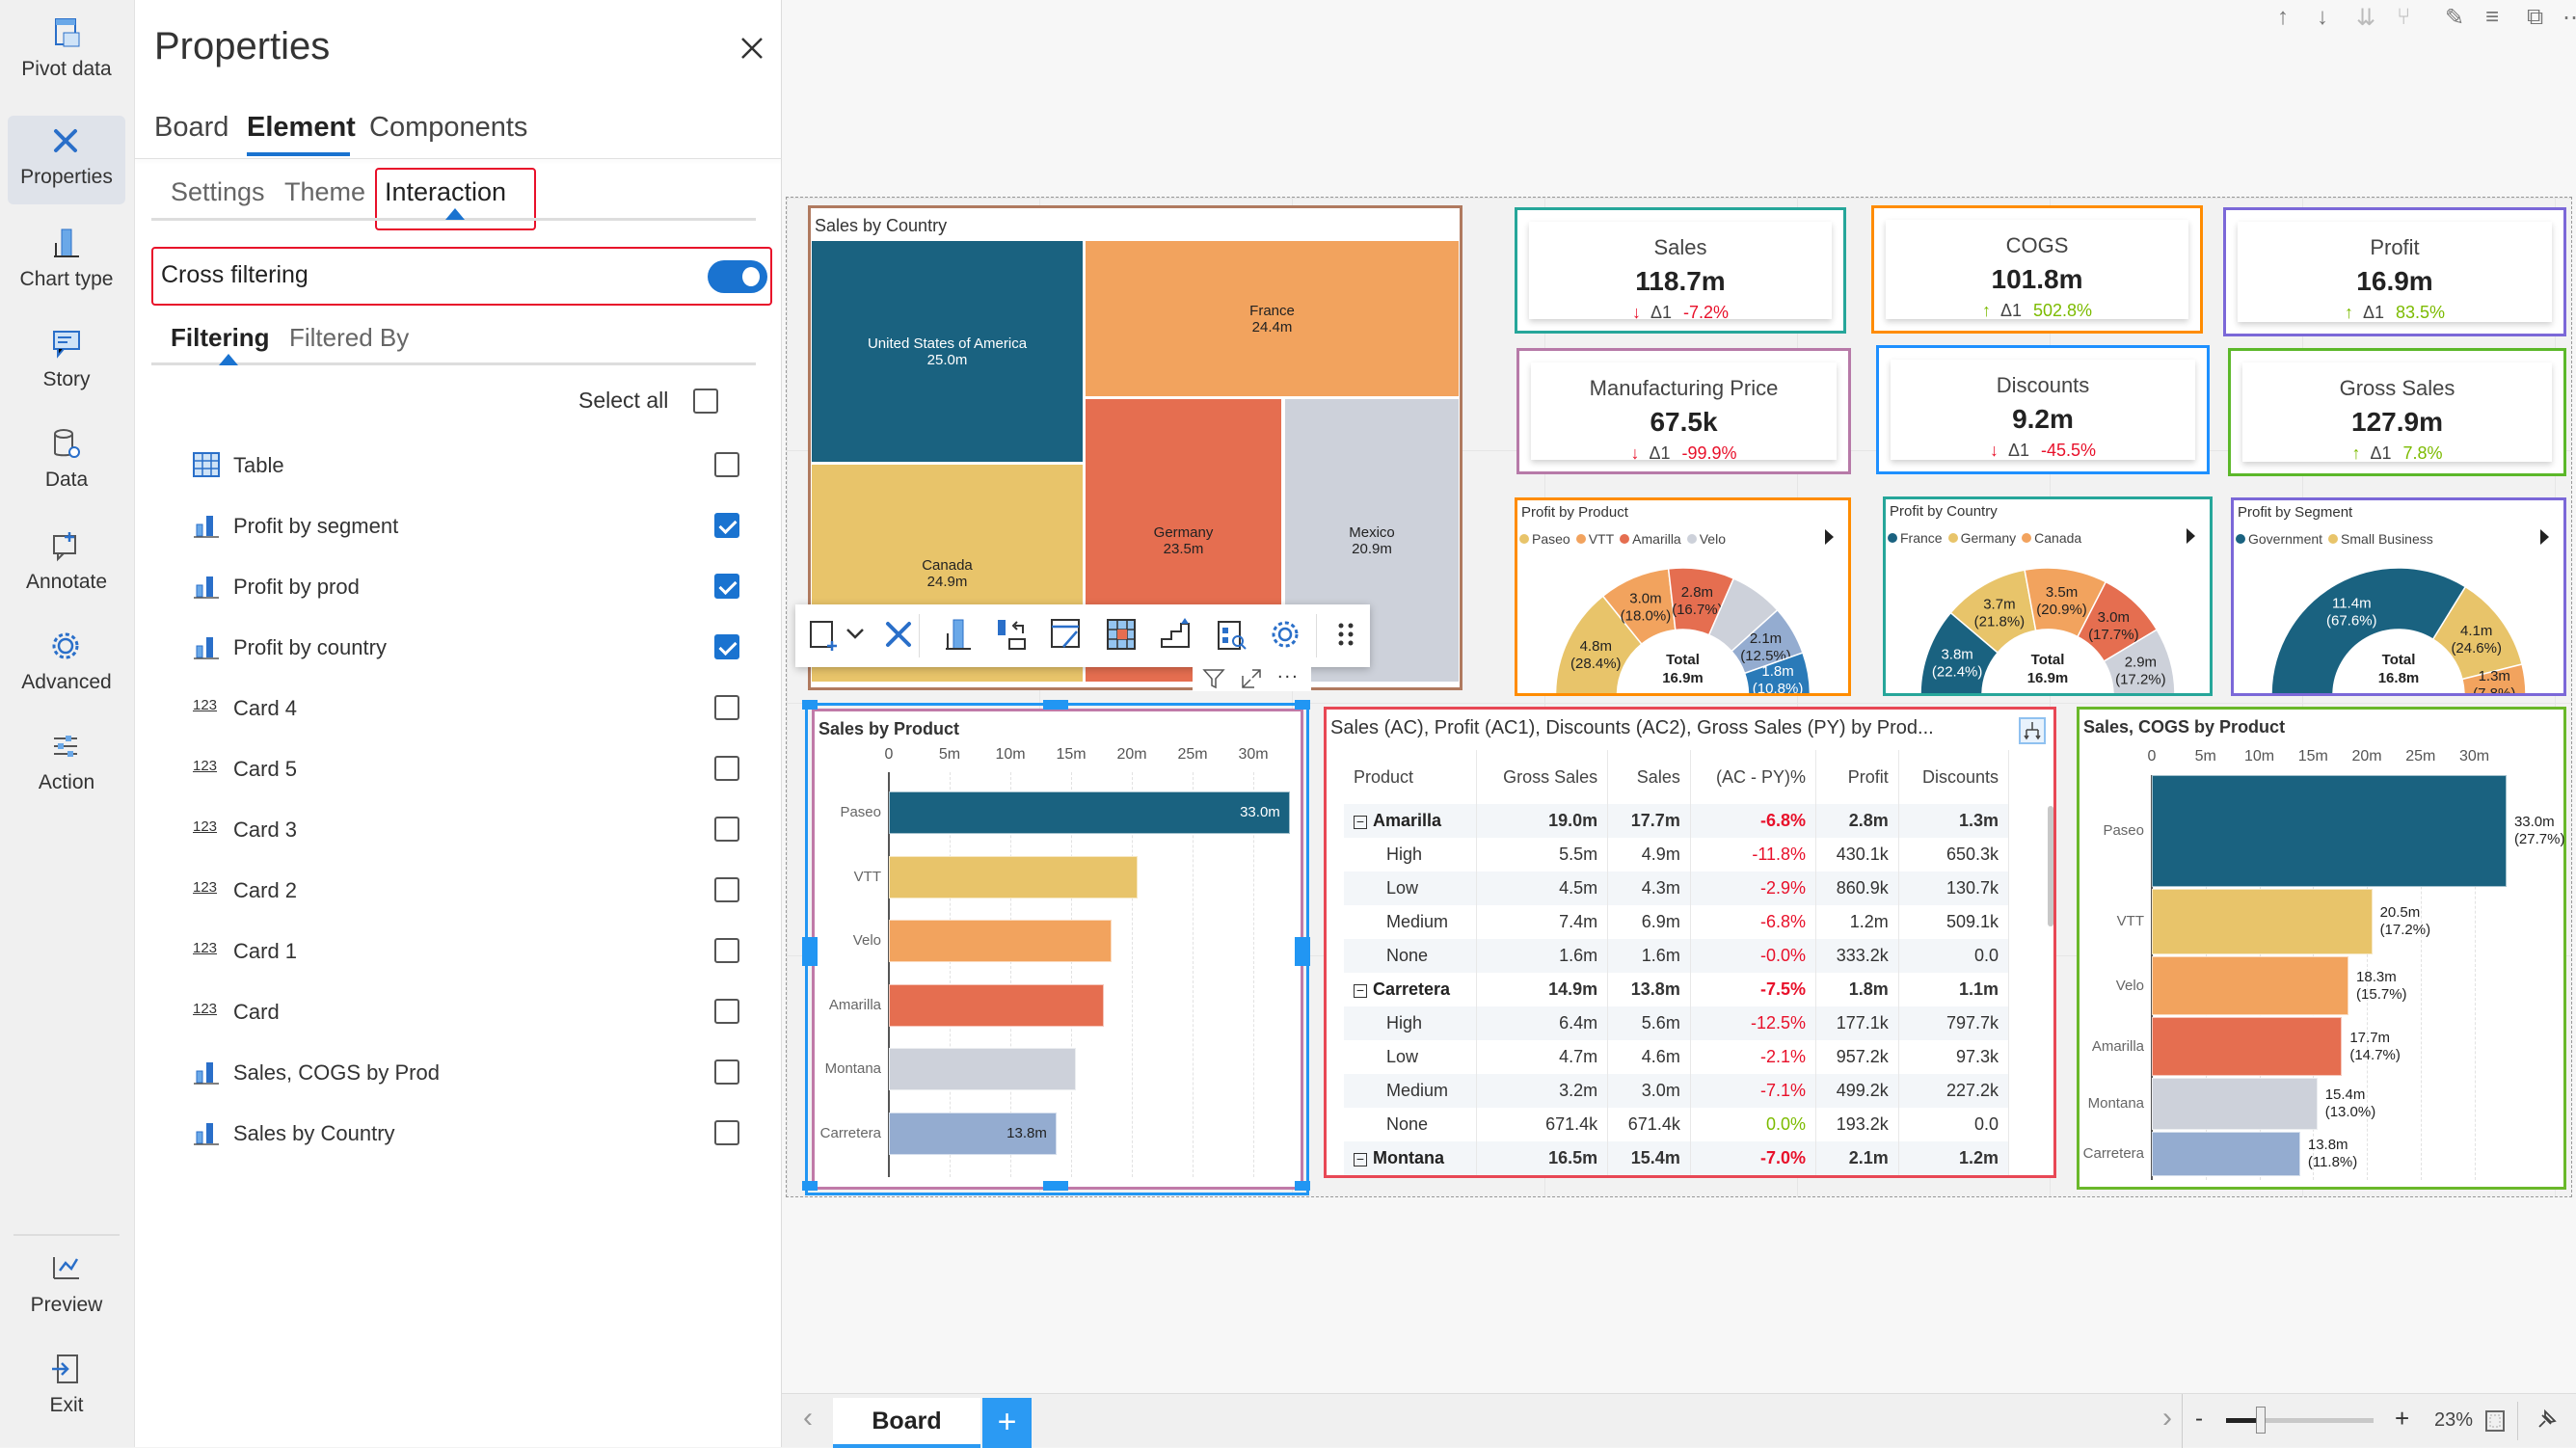  I want to click on tab-filtered-by: Filtered By, so click(349, 337).